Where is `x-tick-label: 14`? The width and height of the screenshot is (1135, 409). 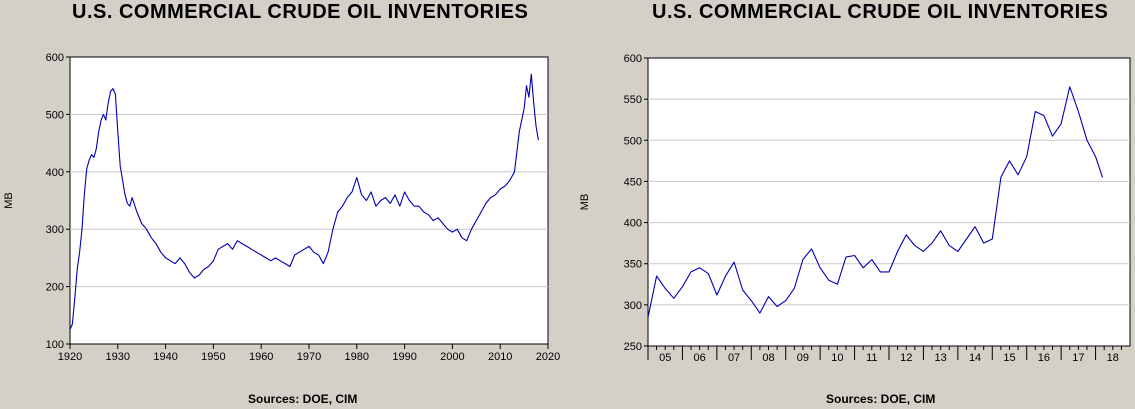
x-tick-label: 14 is located at coordinates (975, 358).